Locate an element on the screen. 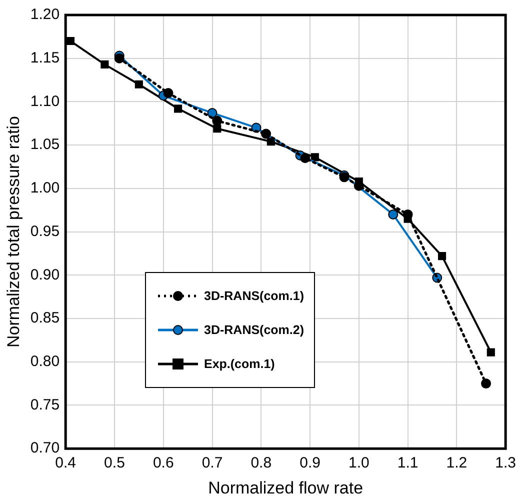  y-tick-label: 0.80 is located at coordinates (45, 361).